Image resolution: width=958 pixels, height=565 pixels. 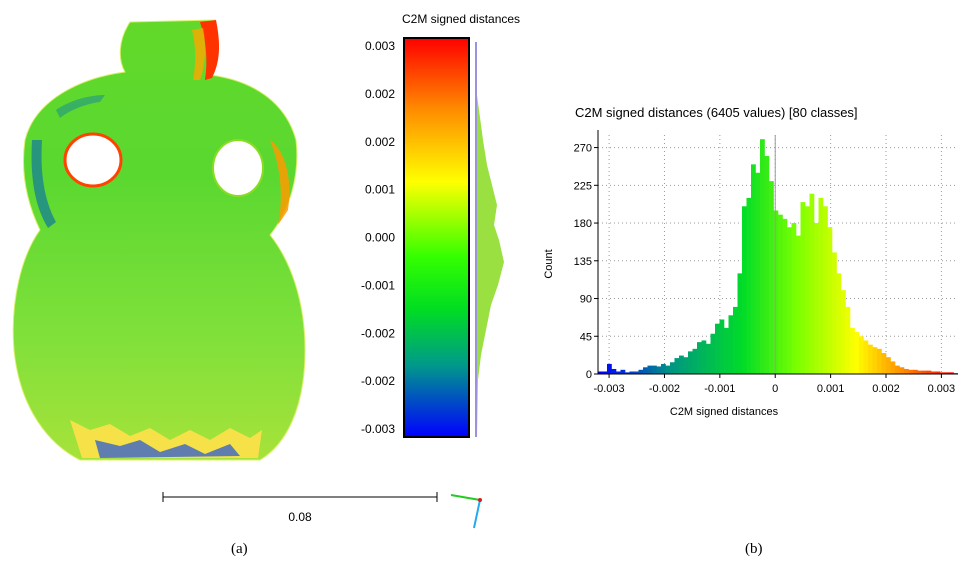 I want to click on vase-base-blue, so click(x=167, y=449).